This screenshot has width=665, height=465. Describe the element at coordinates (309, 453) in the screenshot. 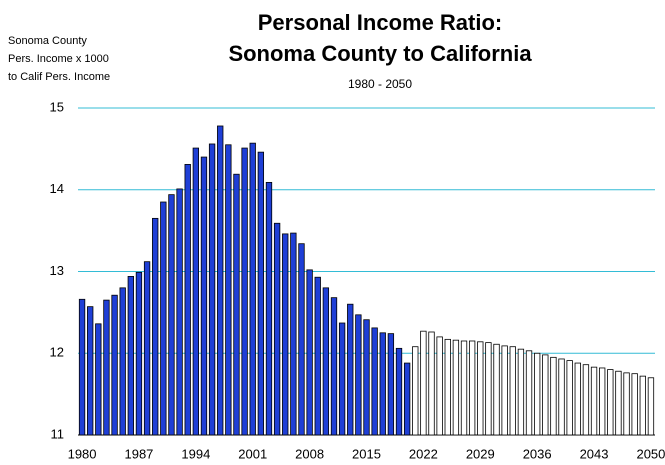

I see `x-tick-label: 2008` at that location.